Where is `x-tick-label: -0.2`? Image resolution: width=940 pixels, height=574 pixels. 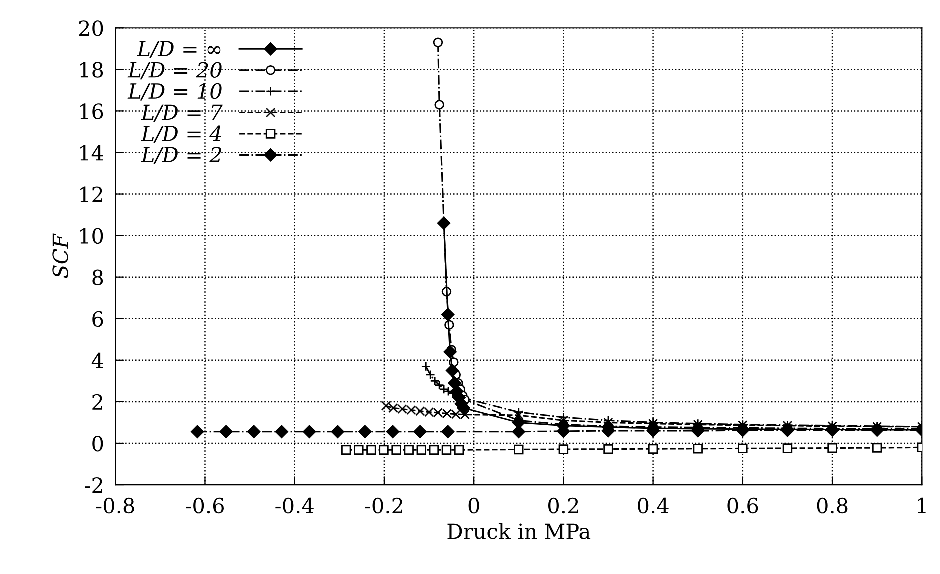 x-tick-label: -0.2 is located at coordinates (383, 506).